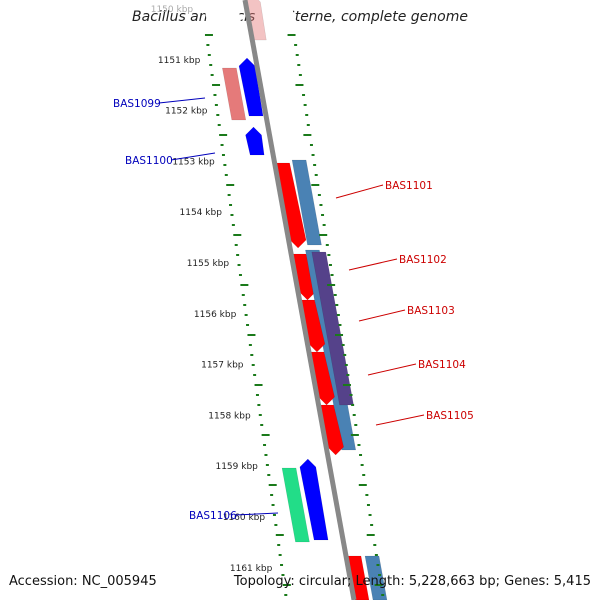 The image size is (600, 600). Describe the element at coordinates (295, 505) in the screenshot. I see `gene-feature-rna` at that location.